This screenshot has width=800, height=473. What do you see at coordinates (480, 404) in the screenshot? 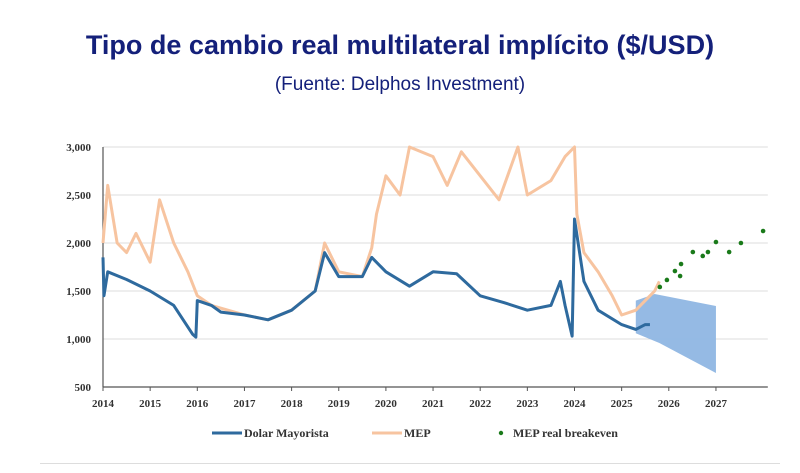
I see `x-tick-label: 2022` at bounding box center [480, 404].